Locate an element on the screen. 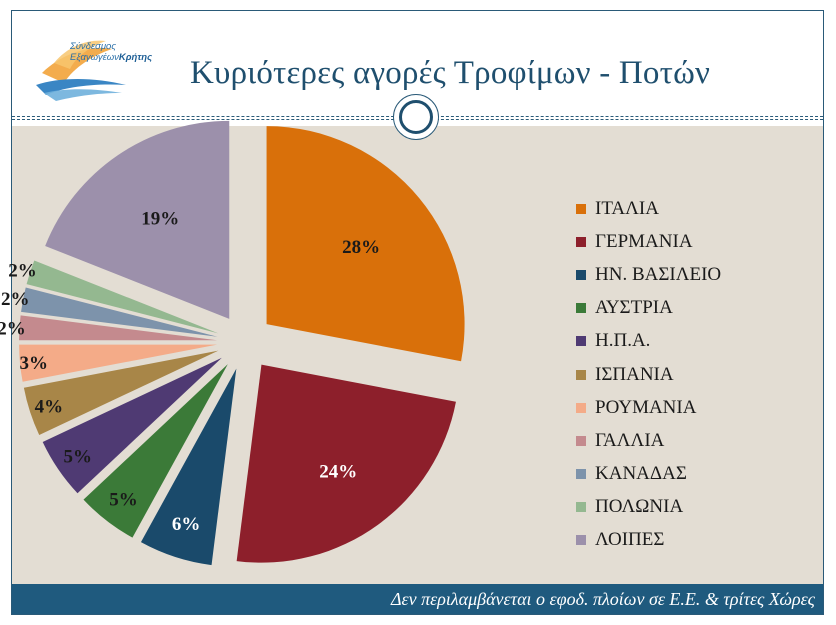  legend-label: ΙΤΑΛΙΑ is located at coordinates (627, 208).